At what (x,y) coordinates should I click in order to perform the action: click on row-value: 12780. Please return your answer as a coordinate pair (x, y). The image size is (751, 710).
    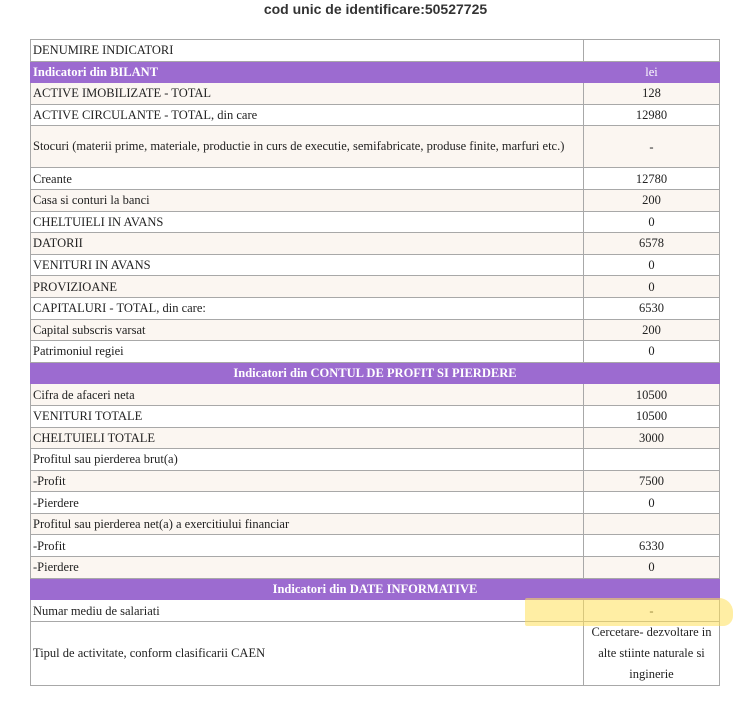
    Looking at the image, I should click on (651, 178).